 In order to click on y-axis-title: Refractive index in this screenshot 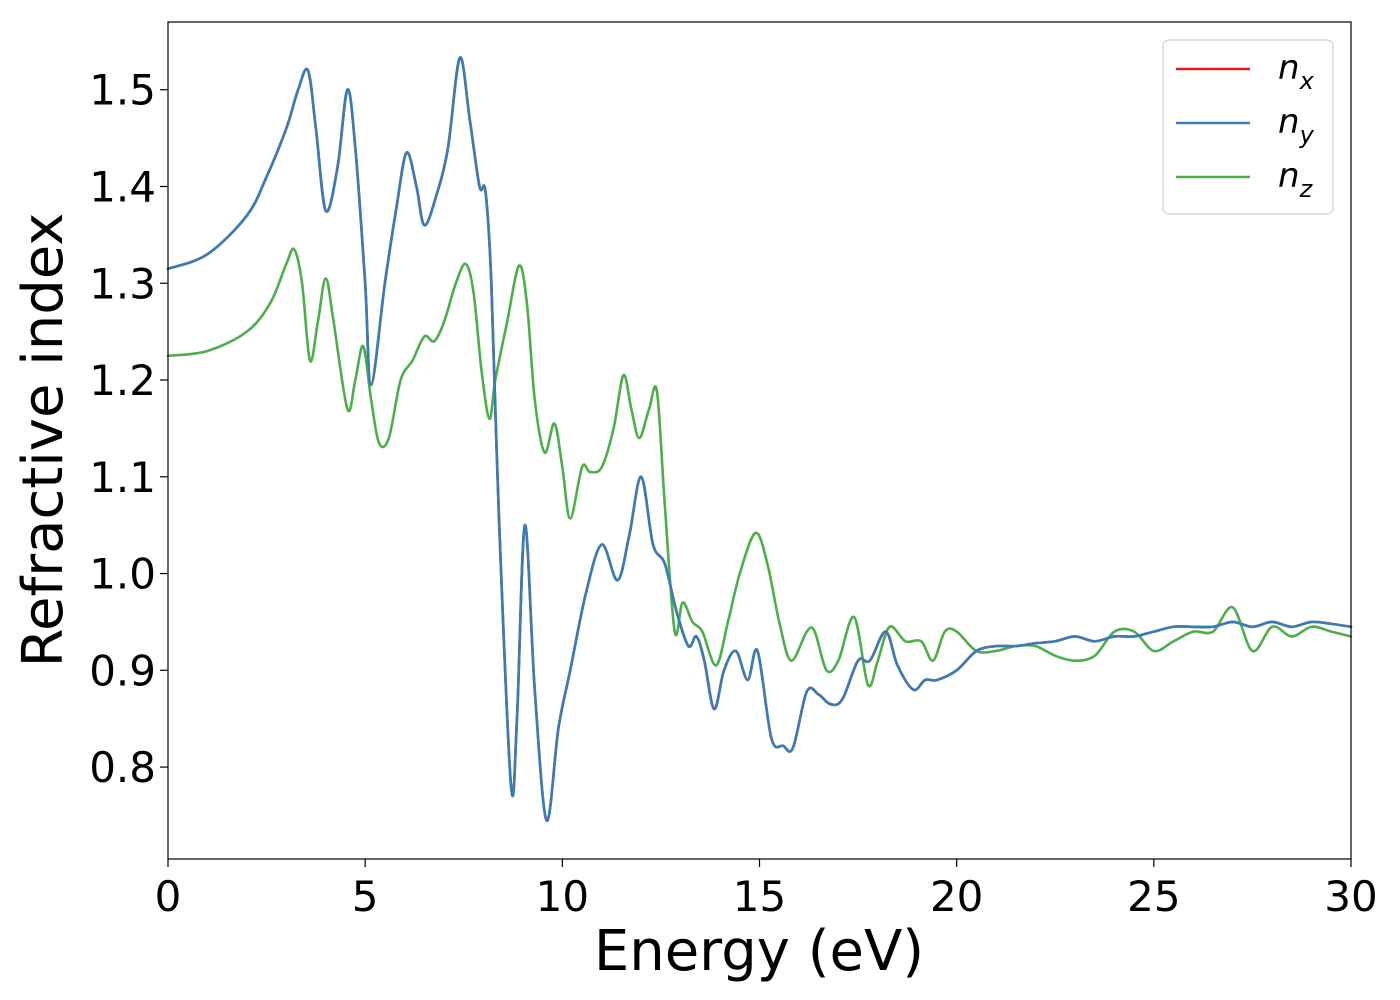, I will do `click(43, 440)`.